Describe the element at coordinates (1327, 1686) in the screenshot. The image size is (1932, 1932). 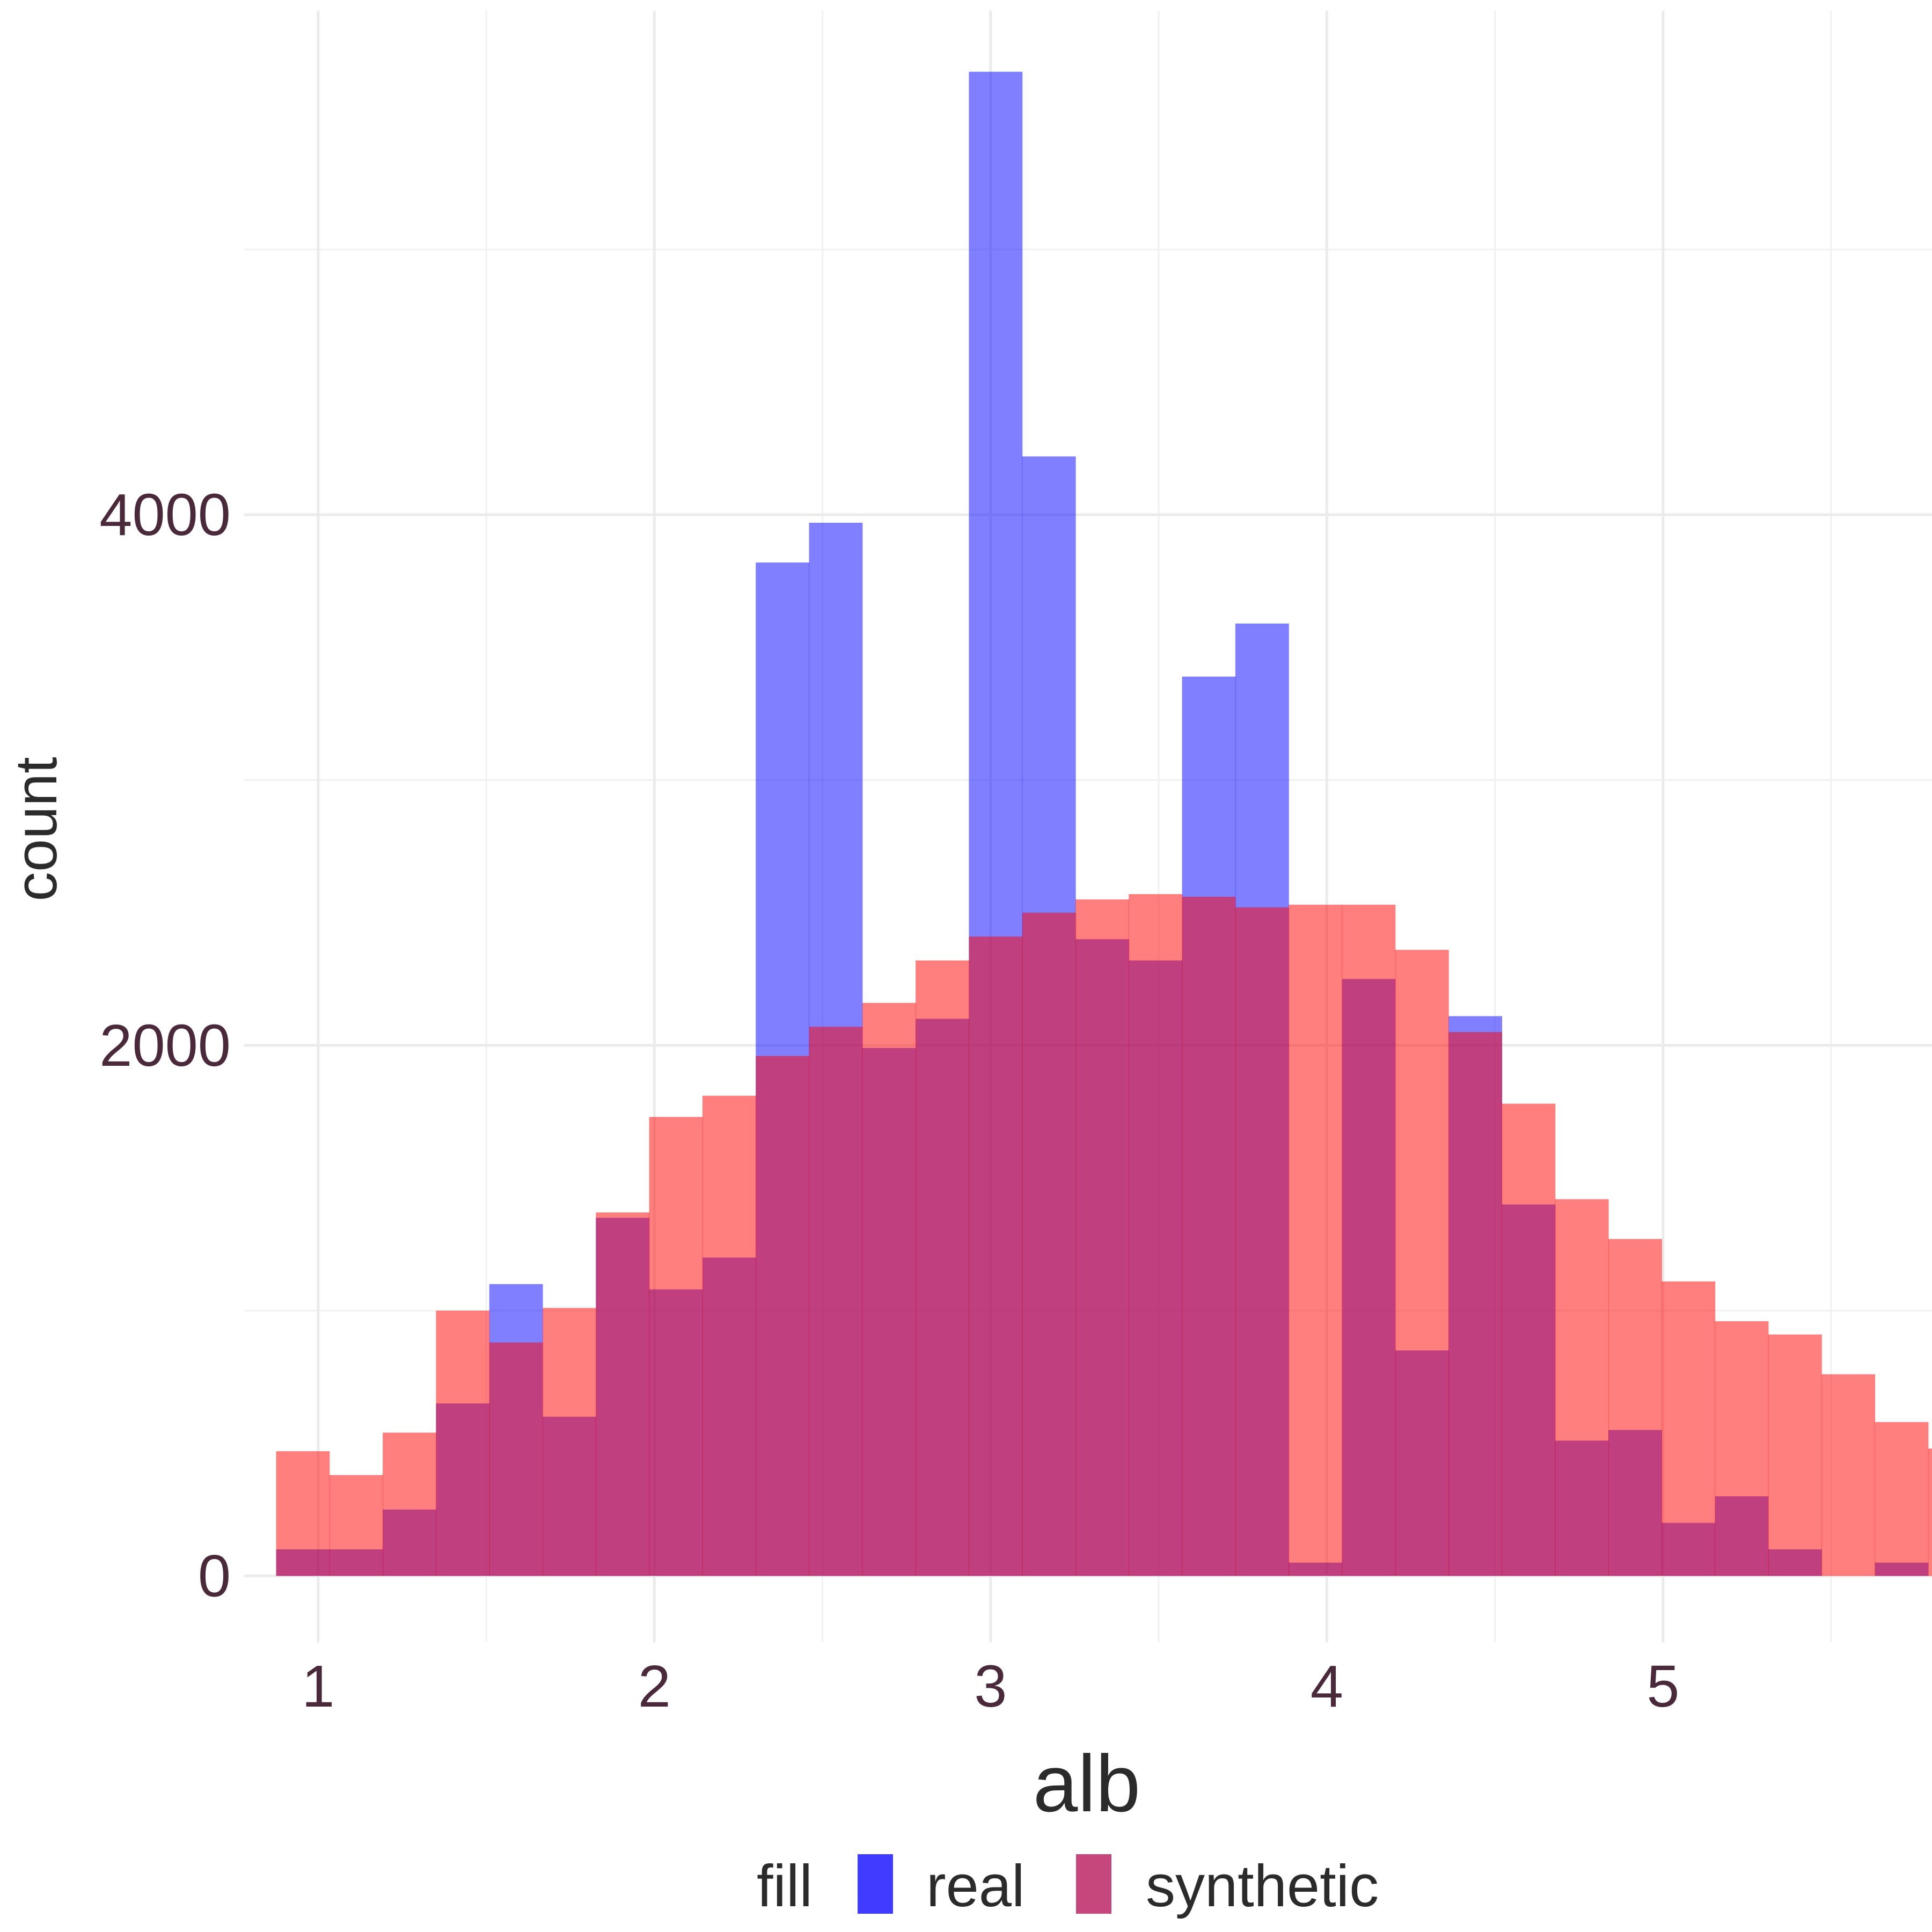
I see `x-tick-label: 4` at that location.